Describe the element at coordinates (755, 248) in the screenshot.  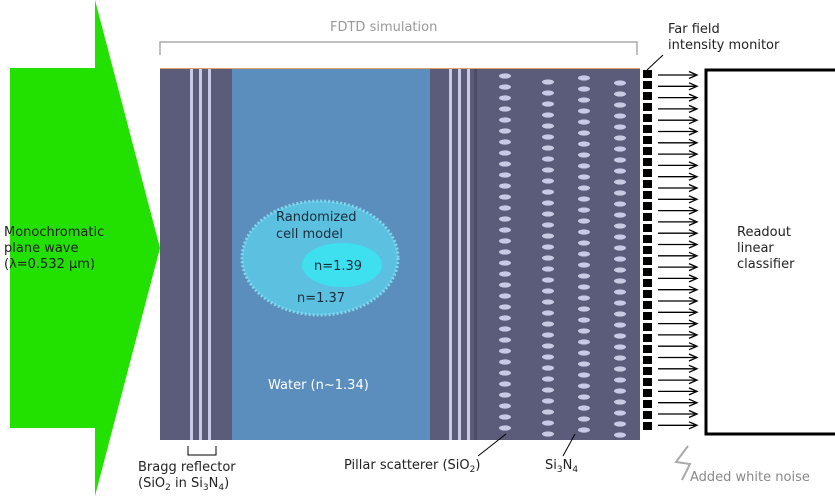
I see `readout-line-2: linear` at that location.